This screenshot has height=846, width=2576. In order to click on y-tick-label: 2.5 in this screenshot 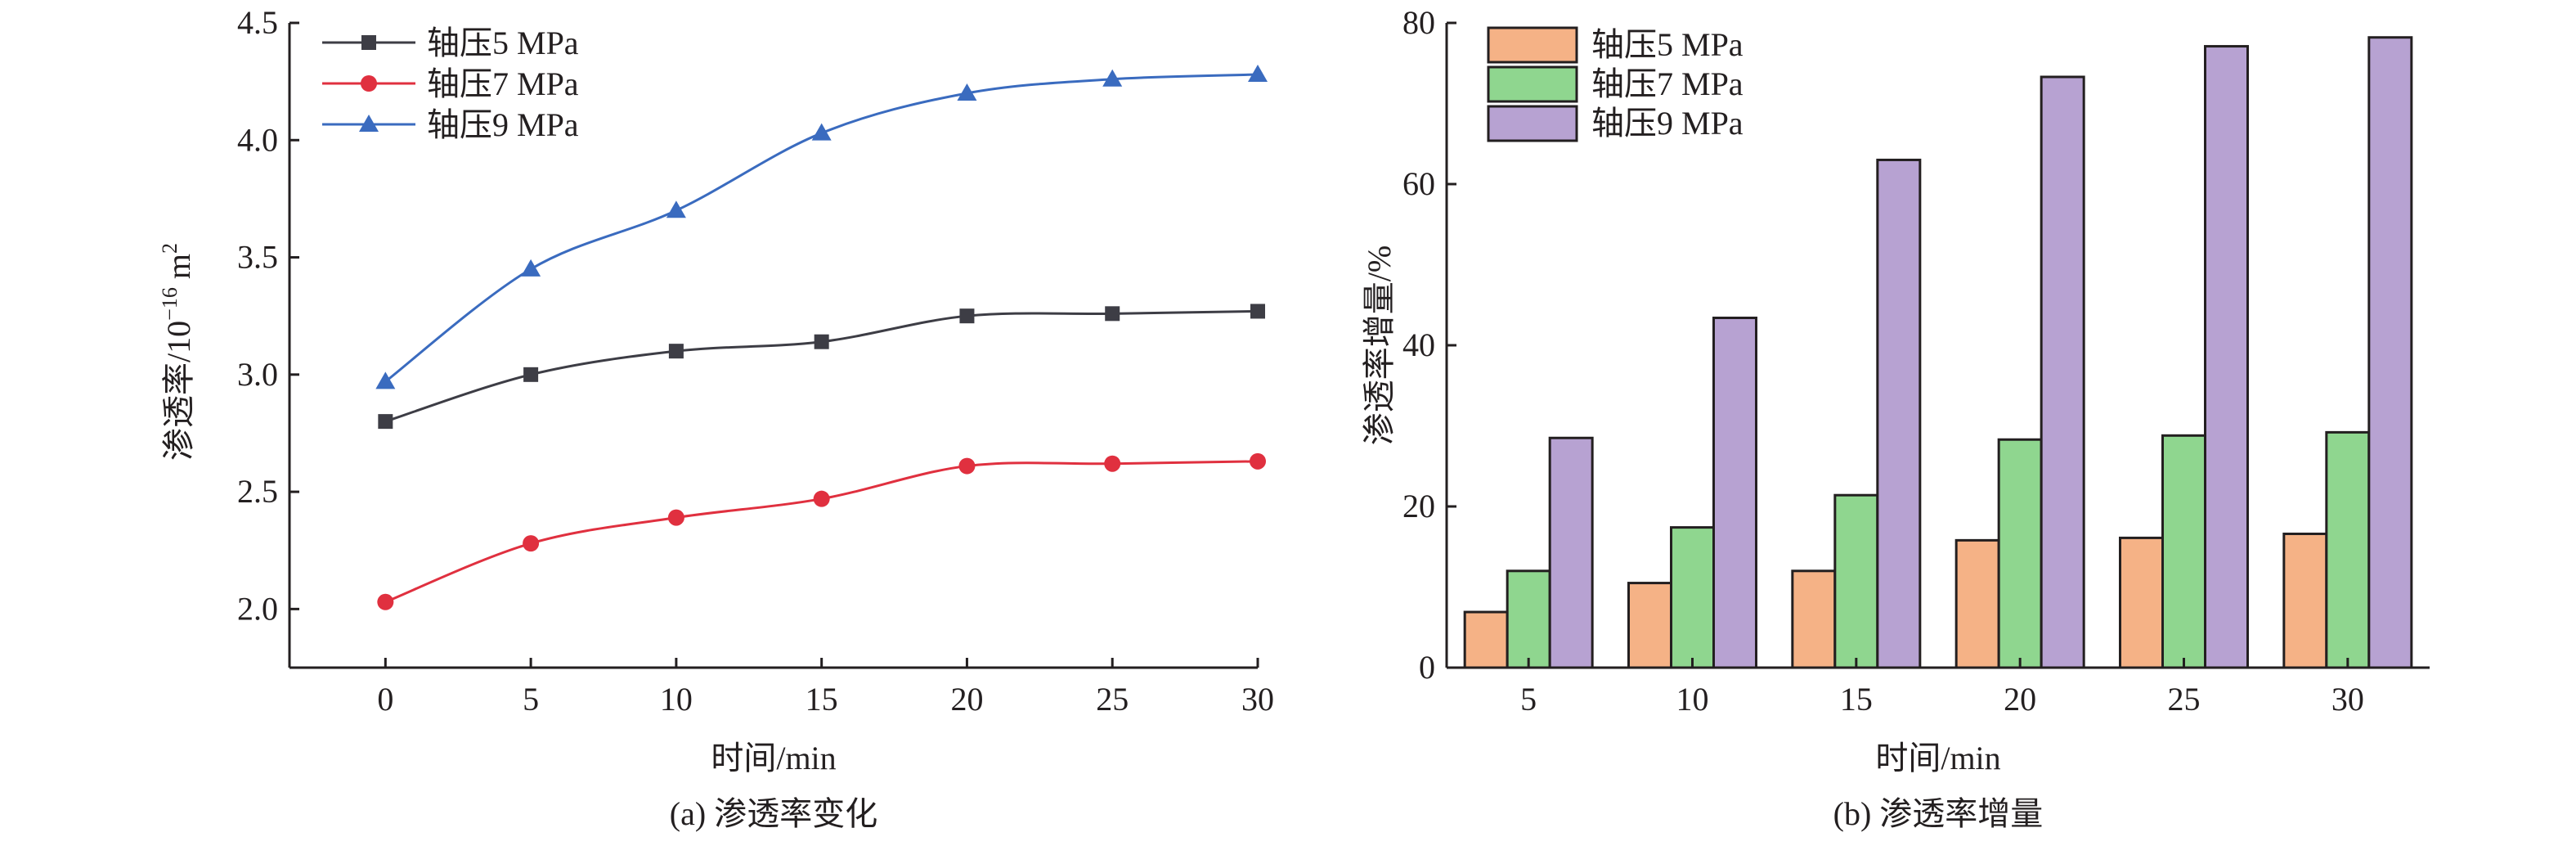, I will do `click(258, 492)`.